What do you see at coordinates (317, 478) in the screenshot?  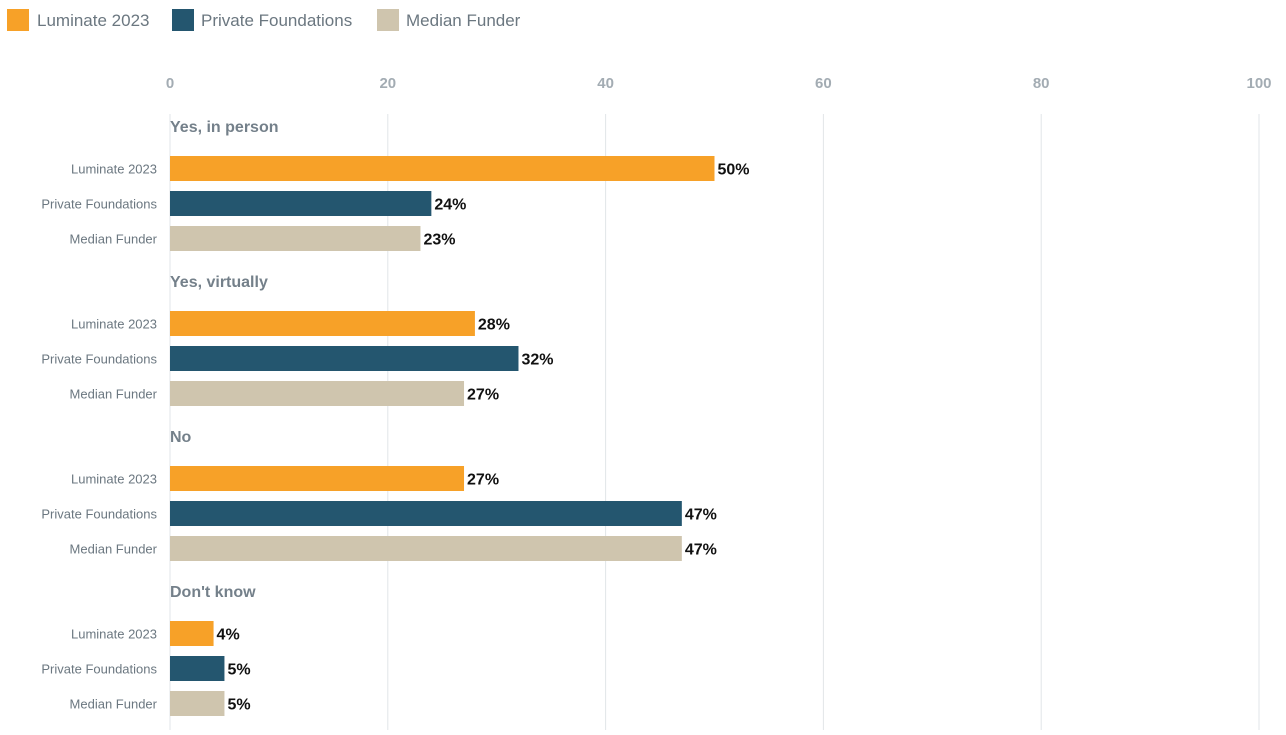 I see `bar-no-luminate-2023` at bounding box center [317, 478].